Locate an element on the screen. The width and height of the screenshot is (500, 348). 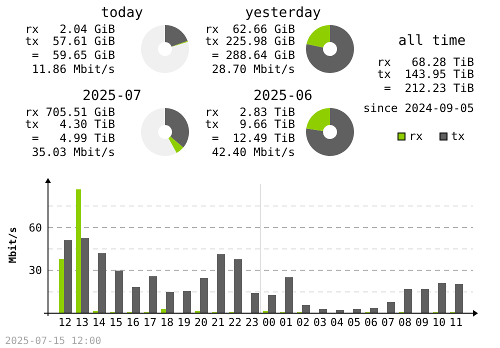
x-tick-label: 13 is located at coordinates (82, 322).